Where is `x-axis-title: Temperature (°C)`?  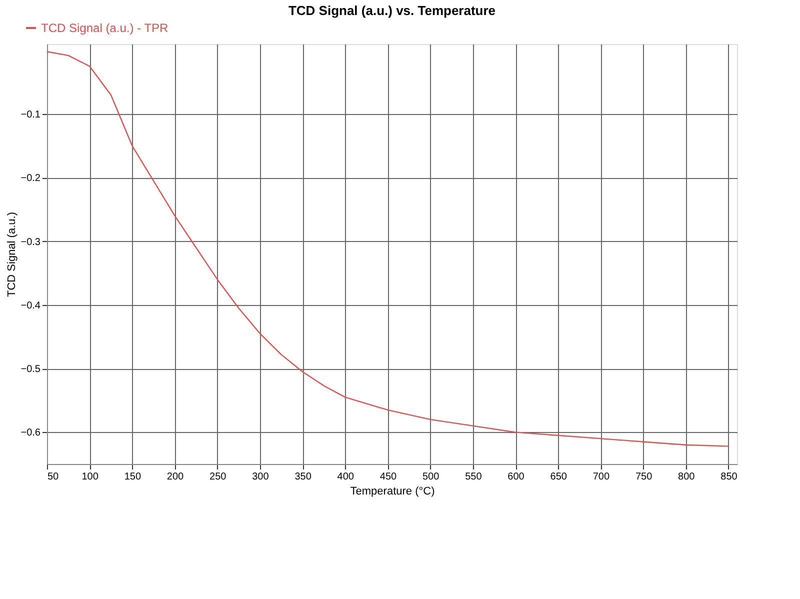 x-axis-title: Temperature (°C) is located at coordinates (392, 492).